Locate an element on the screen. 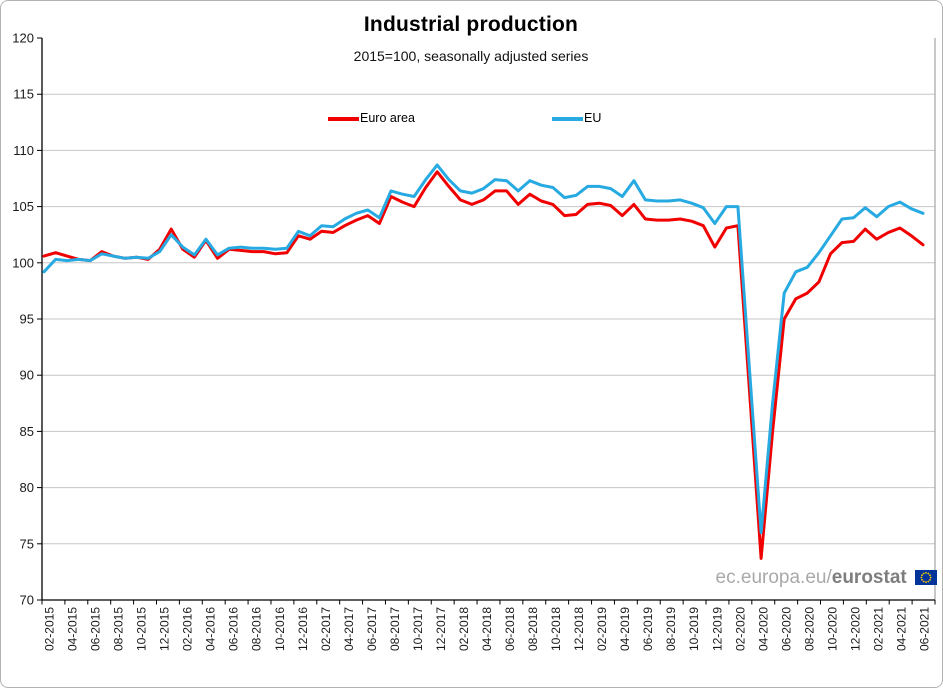 The width and height of the screenshot is (943, 688). y-axis-ticks is located at coordinates (39, 319).